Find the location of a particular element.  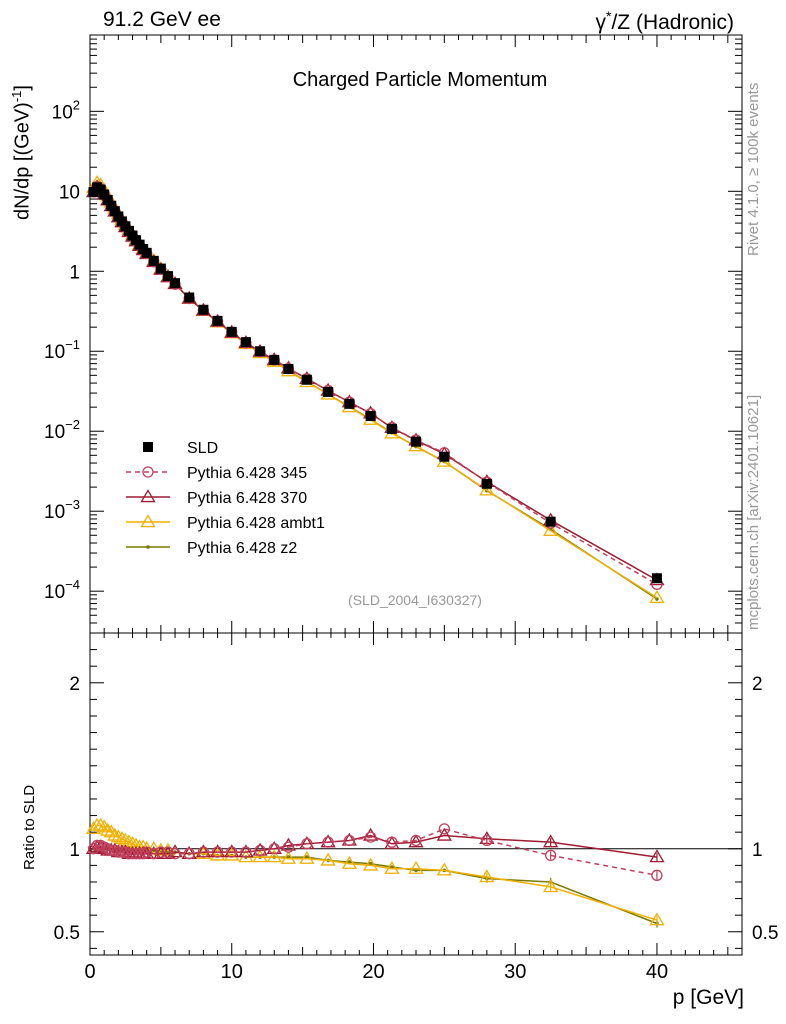

header-process-label: γ*/Z (Hadronic) is located at coordinates (665, 21).